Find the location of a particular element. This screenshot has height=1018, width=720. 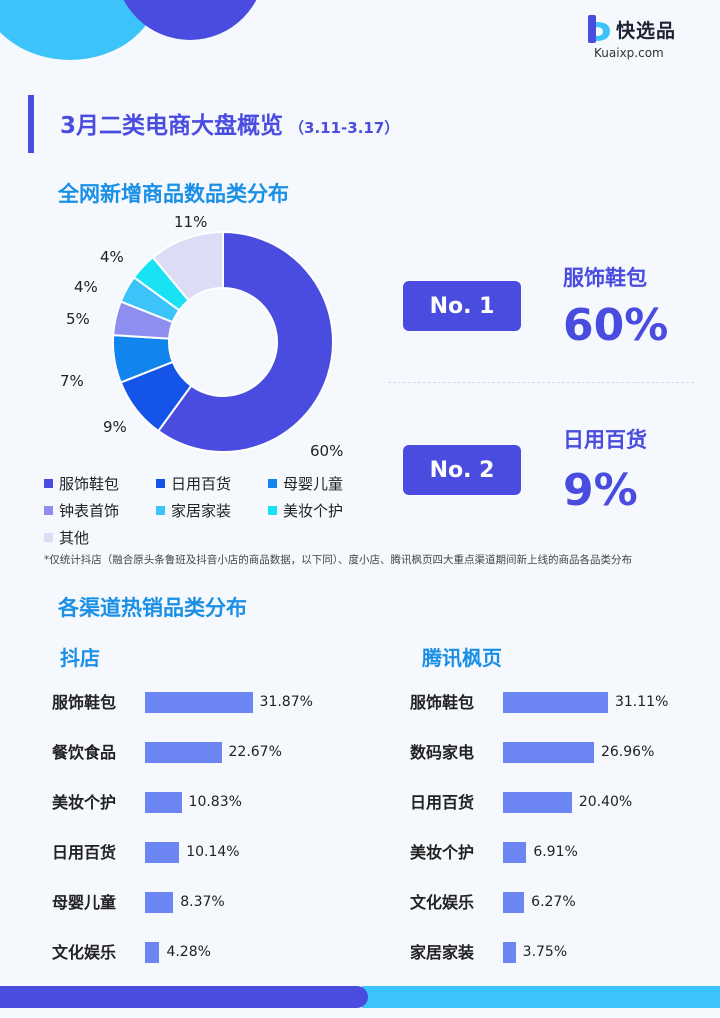

bar-row: 服饰鞋包 31.11% is located at coordinates (560, 702).